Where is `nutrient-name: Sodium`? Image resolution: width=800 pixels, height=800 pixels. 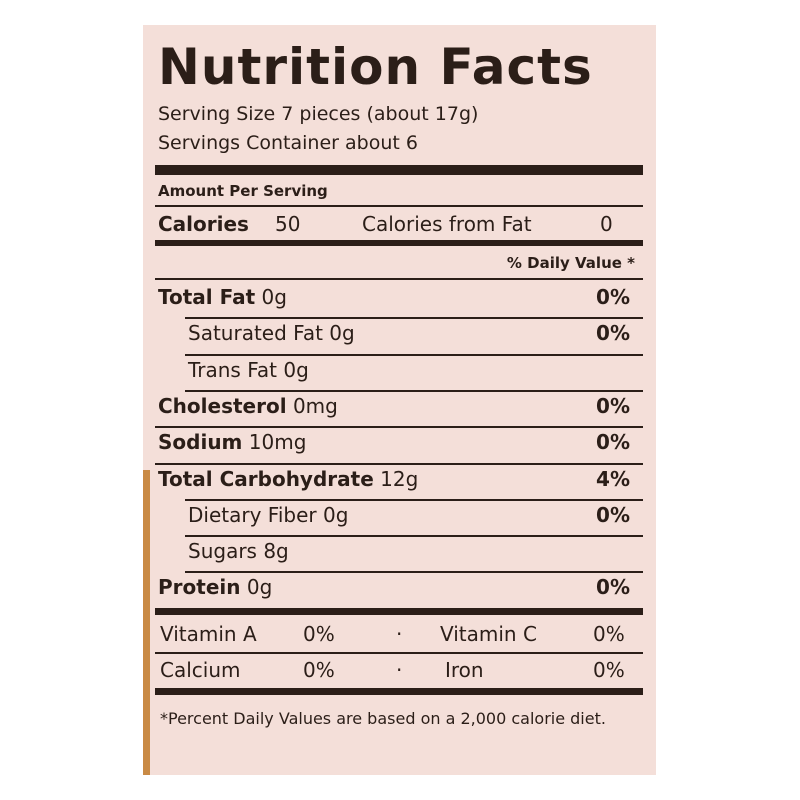
nutrient-name: Sodium is located at coordinates (200, 442).